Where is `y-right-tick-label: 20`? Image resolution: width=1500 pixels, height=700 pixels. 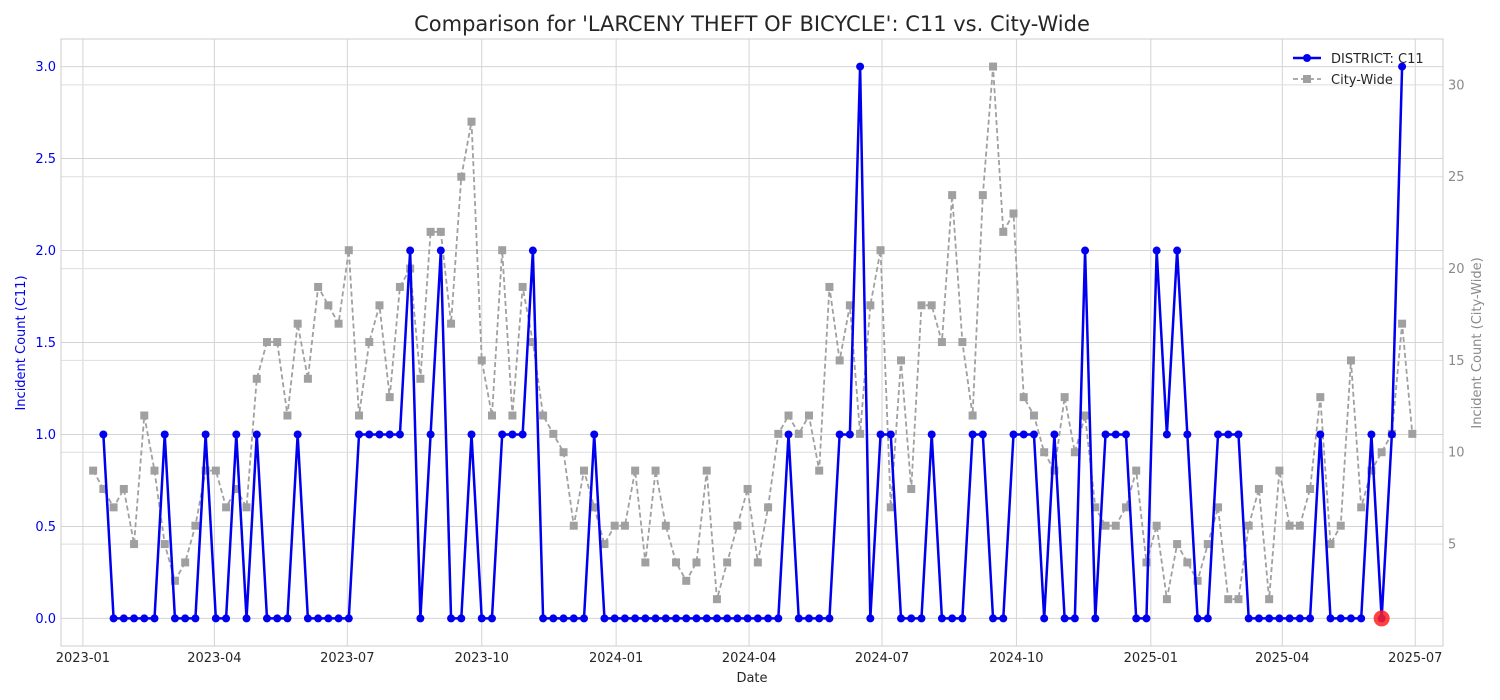 y-right-tick-label: 20 is located at coordinates (1456, 269).